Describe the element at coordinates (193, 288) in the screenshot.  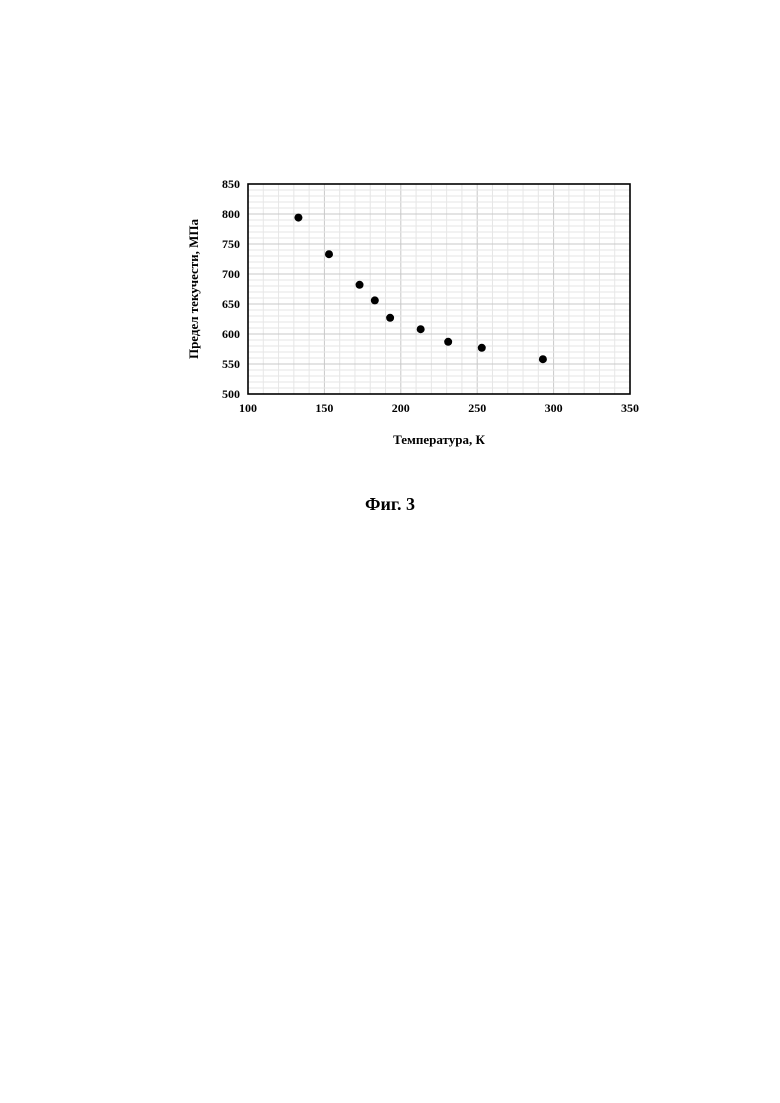
I see `y-axis-title: Предел текучести, МПа` at that location.